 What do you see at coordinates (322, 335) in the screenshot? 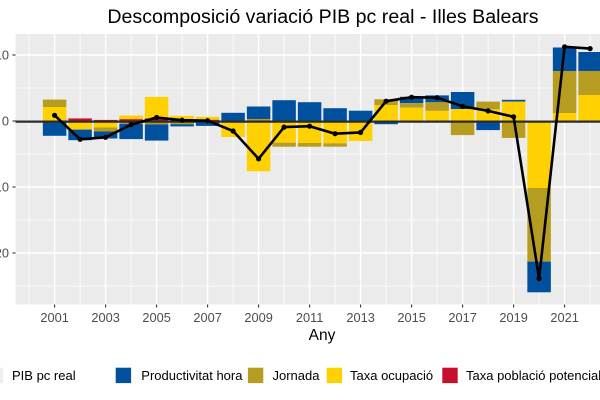
I see `svg-text: Any` at bounding box center [322, 335].